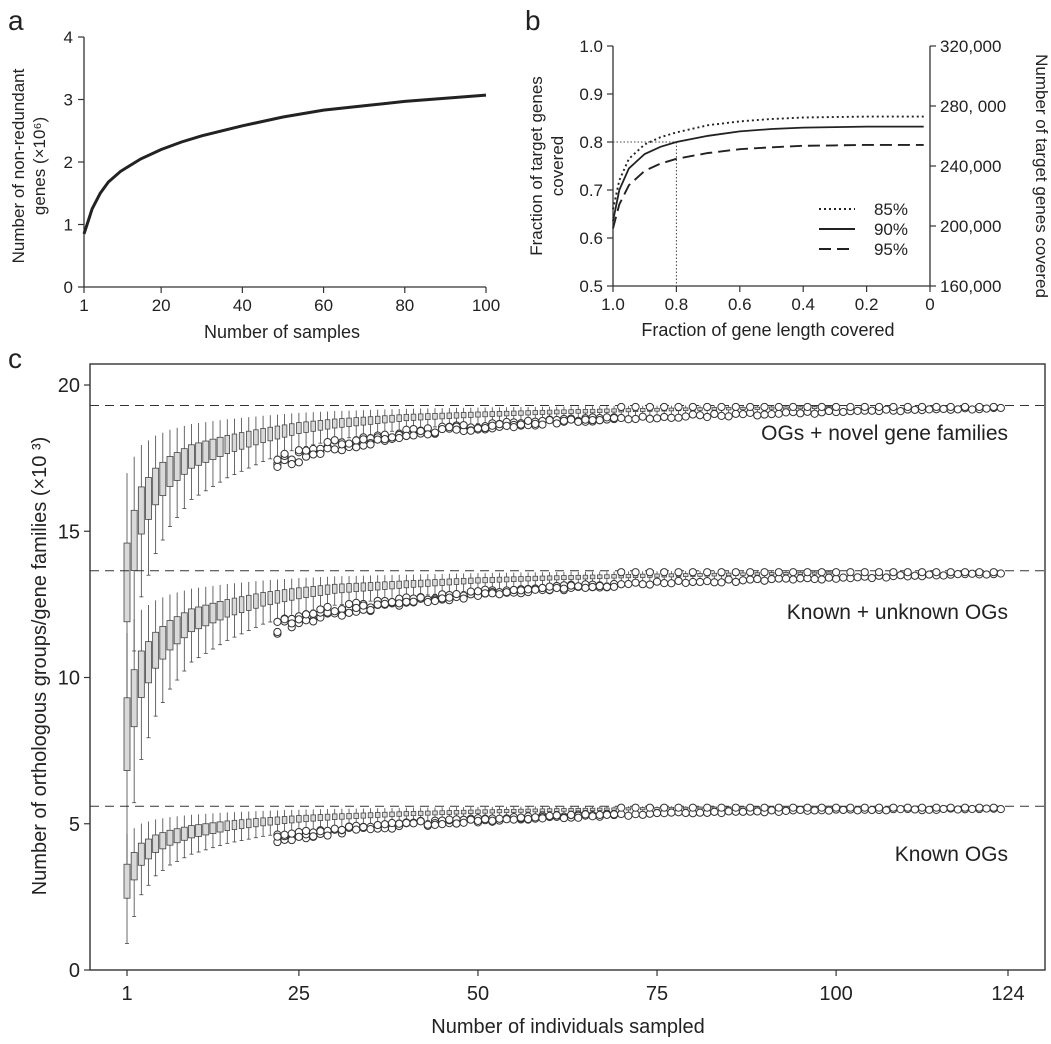  I want to click on chart-a-ytick-label: 1, so click(68, 225).